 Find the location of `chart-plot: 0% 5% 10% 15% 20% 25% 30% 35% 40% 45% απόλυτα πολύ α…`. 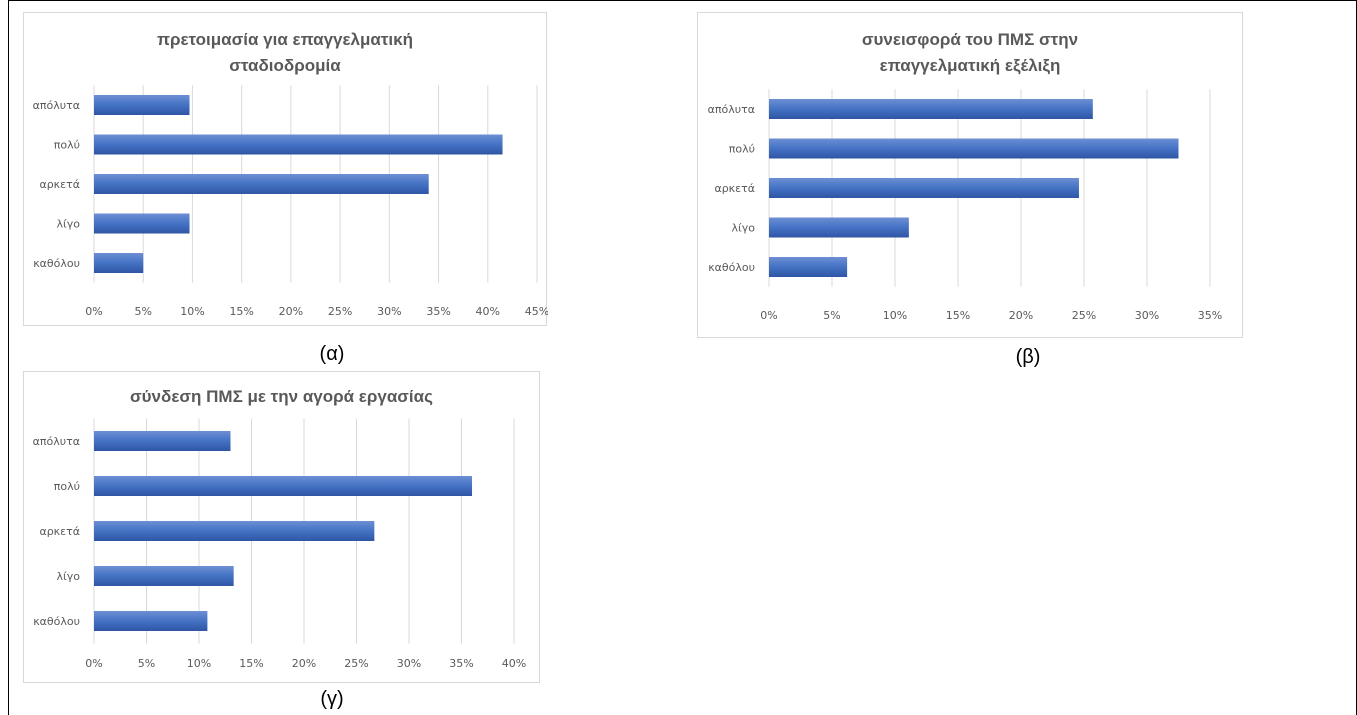

chart-plot: 0% 5% 10% 15% 20% 25% 30% 35% 40% 45% απόλυτα πολύ α… is located at coordinates (290, 201).